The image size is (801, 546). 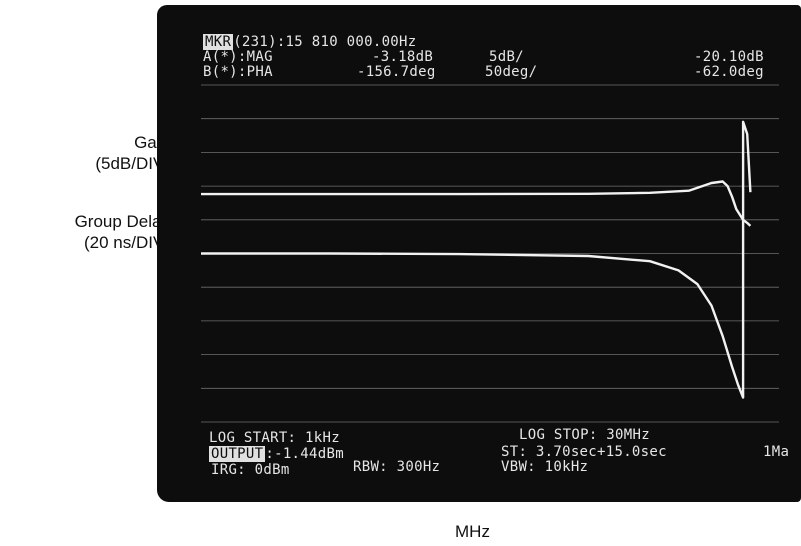 What do you see at coordinates (729, 57) in the screenshot?
I see `trace-a-ref: -20.10dB` at bounding box center [729, 57].